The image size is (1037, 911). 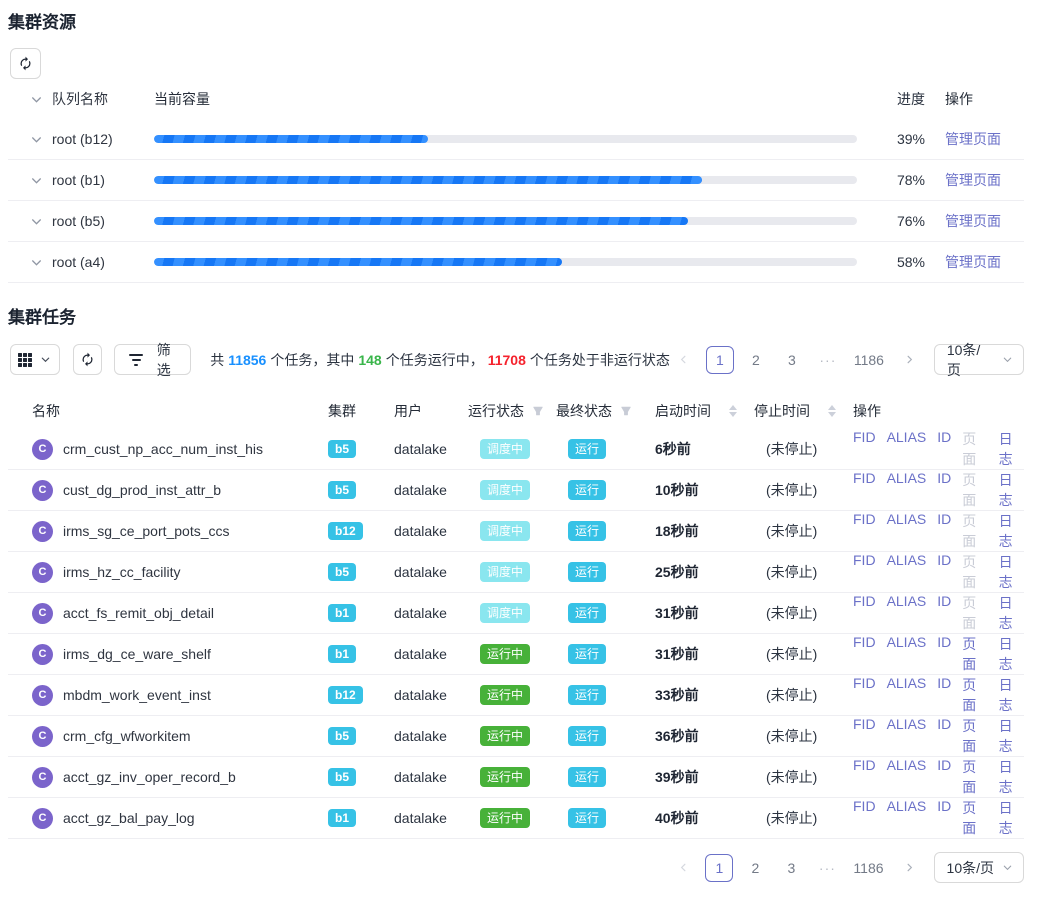 I want to click on stop-time: (未停止), so click(x=792, y=818).